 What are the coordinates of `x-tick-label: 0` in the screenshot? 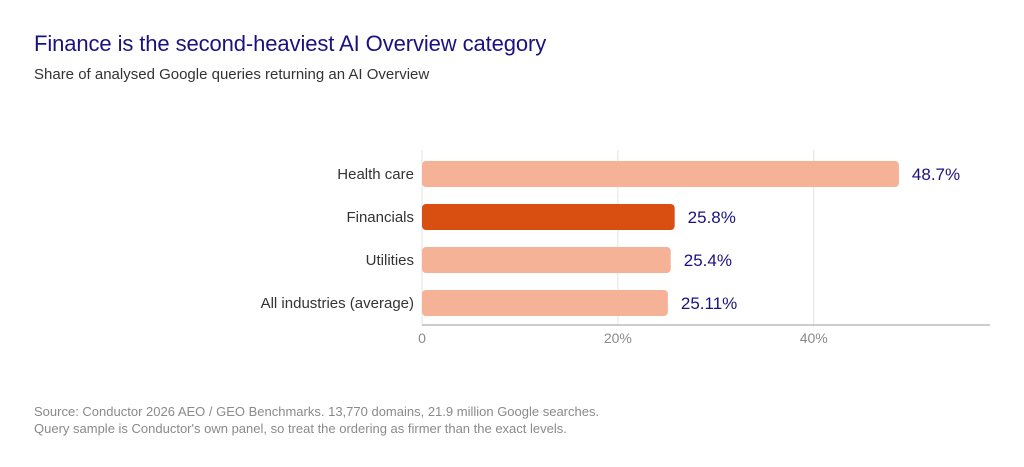 It's located at (422, 338).